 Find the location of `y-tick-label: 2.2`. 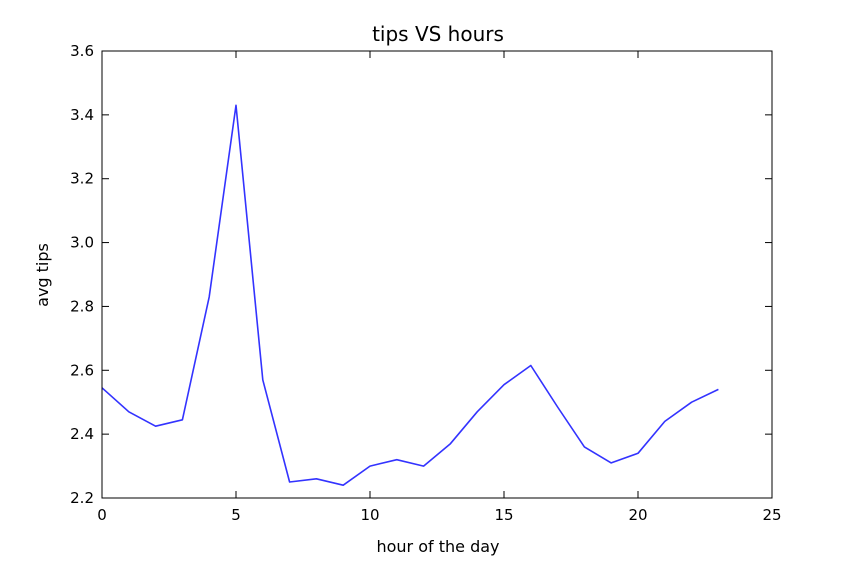

y-tick-label: 2.2 is located at coordinates (82, 498).